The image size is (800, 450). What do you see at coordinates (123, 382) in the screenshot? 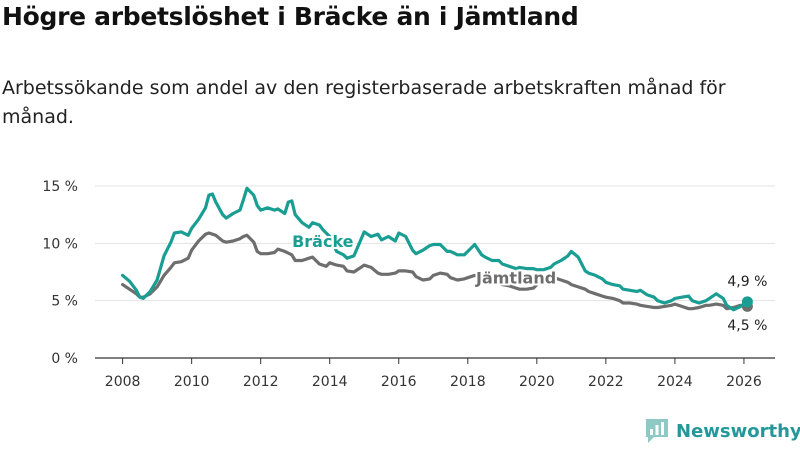
I see `x-tick-label: 2008` at bounding box center [123, 382].